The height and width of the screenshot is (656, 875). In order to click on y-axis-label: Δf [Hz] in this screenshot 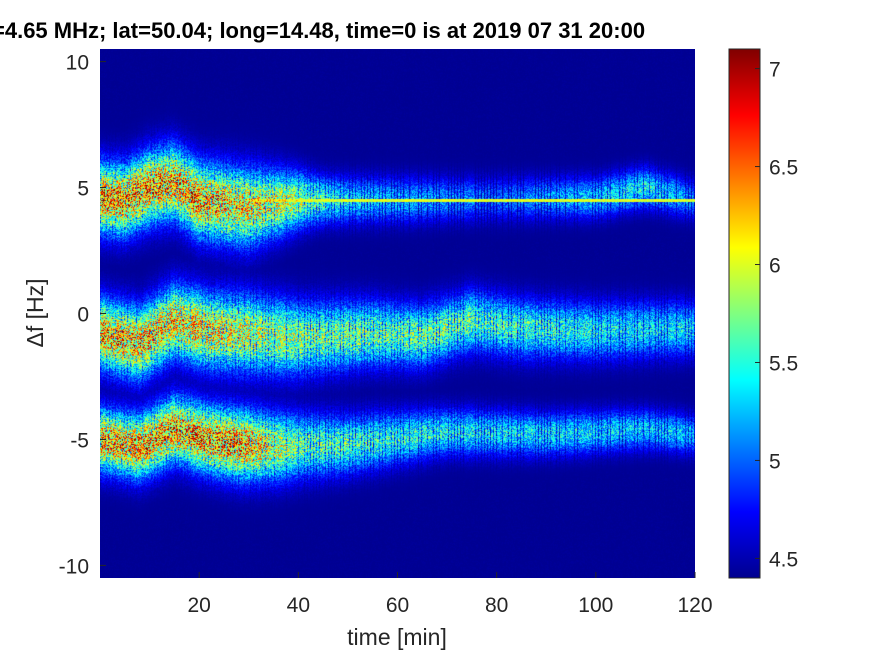, I will do `click(35, 312)`.